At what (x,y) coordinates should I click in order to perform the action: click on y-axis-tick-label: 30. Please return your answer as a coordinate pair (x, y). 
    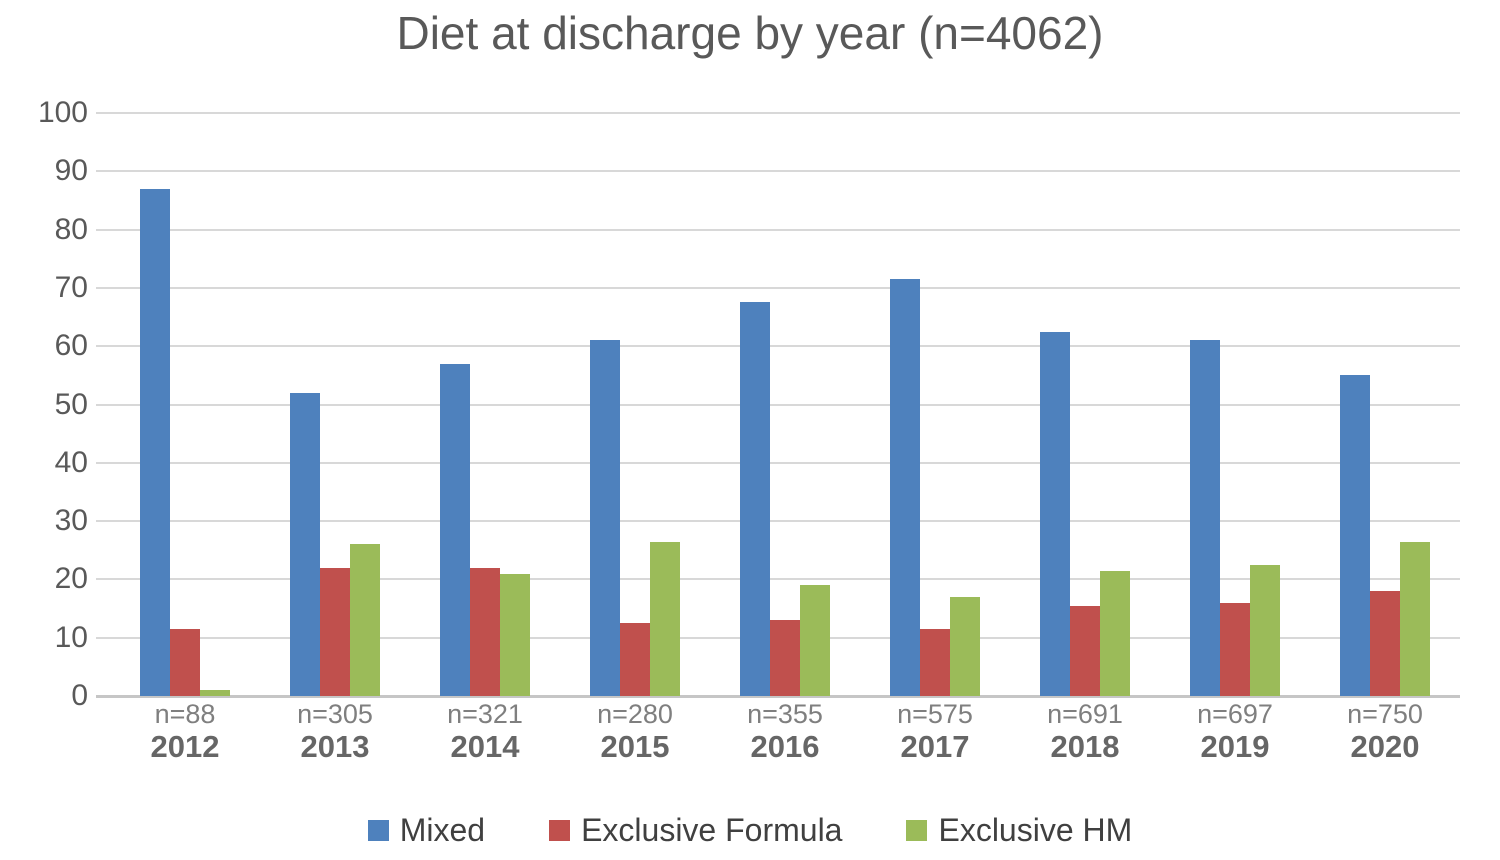
    Looking at the image, I should click on (71, 521).